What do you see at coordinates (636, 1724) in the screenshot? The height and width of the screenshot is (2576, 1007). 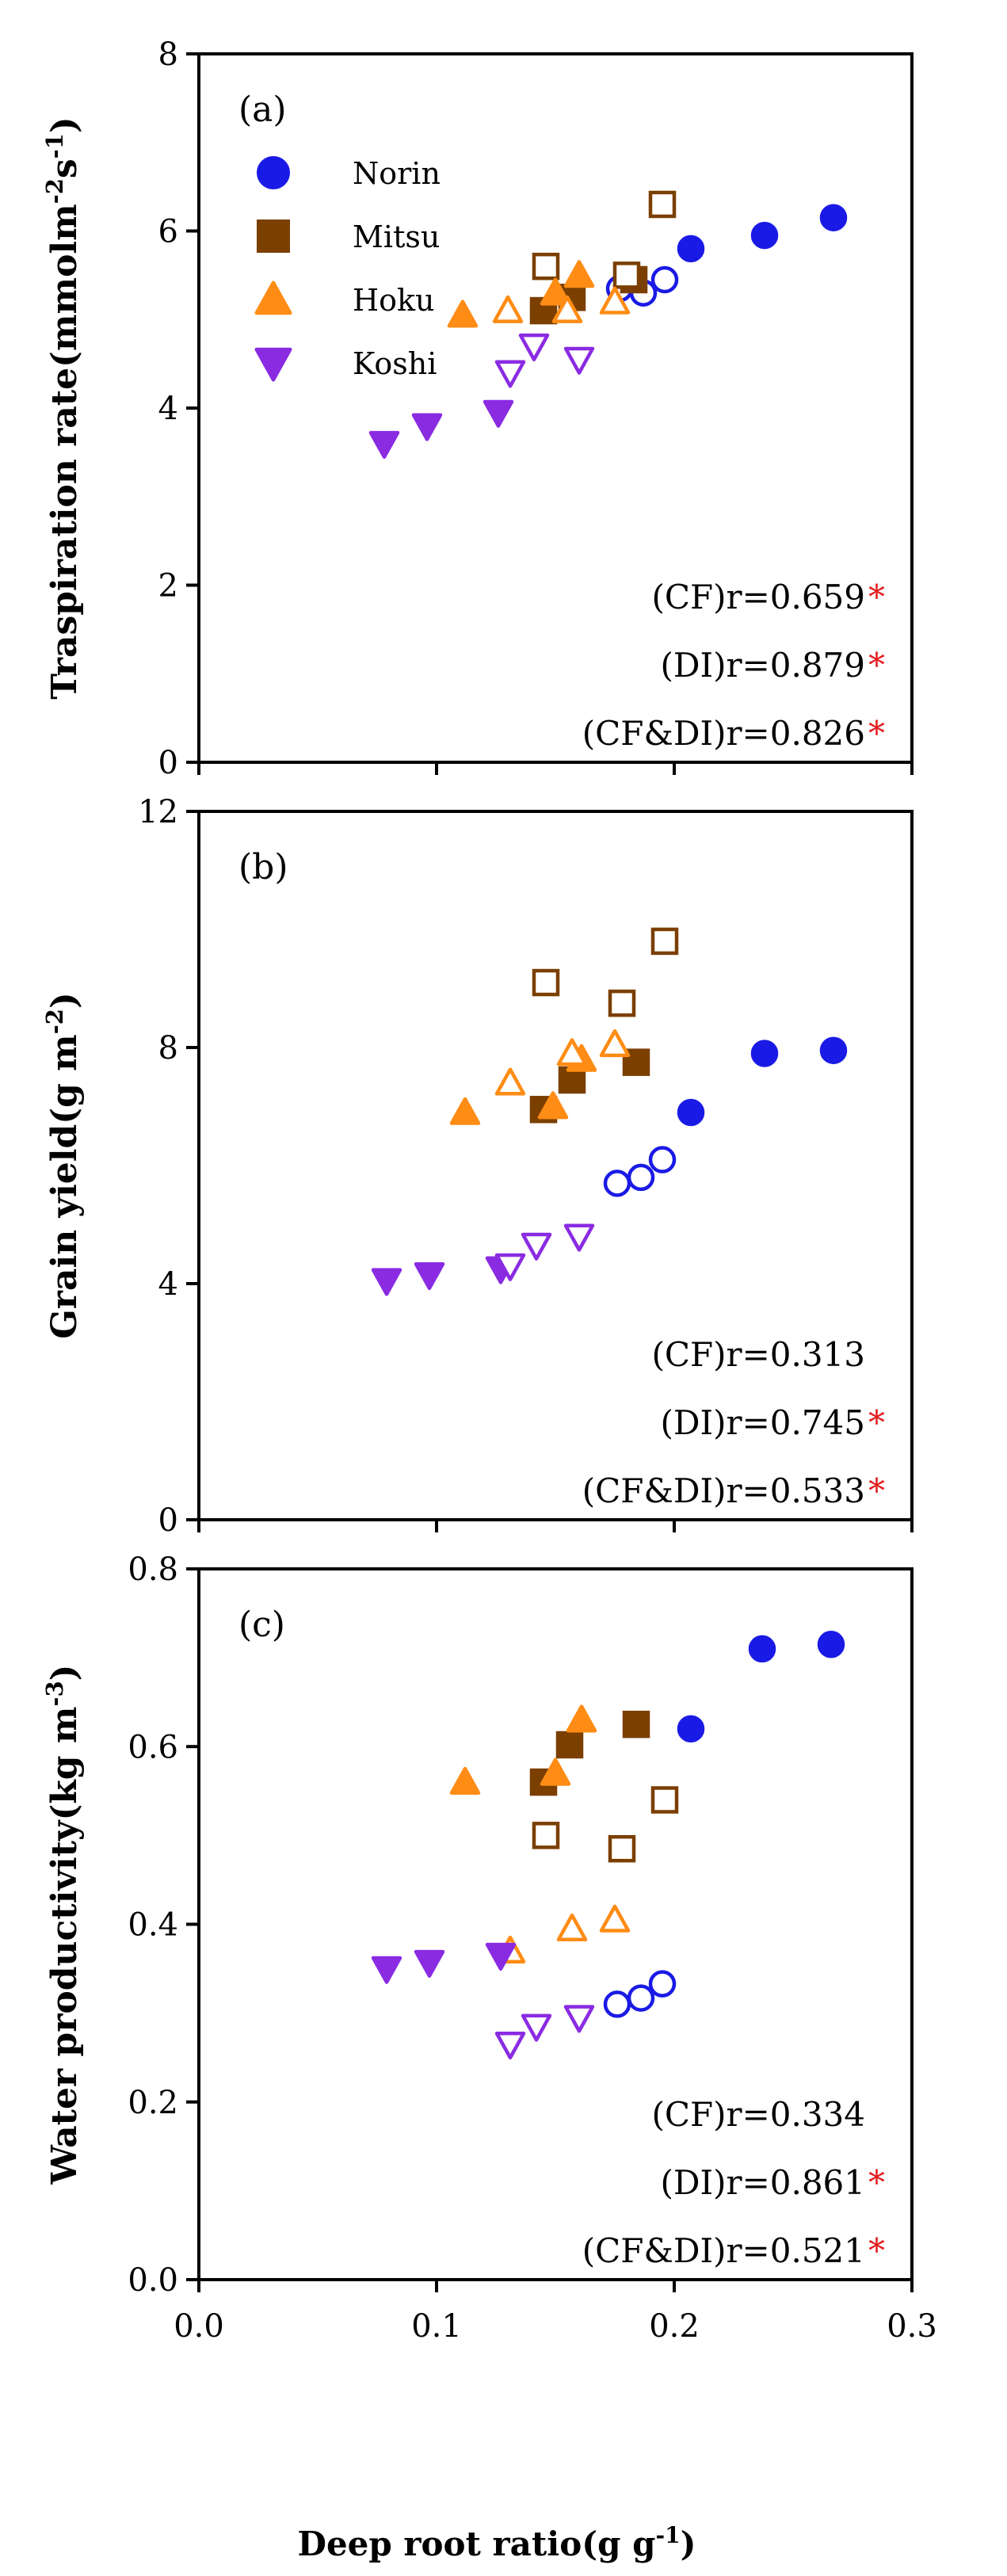 I see `data-point-mitsu-di` at bounding box center [636, 1724].